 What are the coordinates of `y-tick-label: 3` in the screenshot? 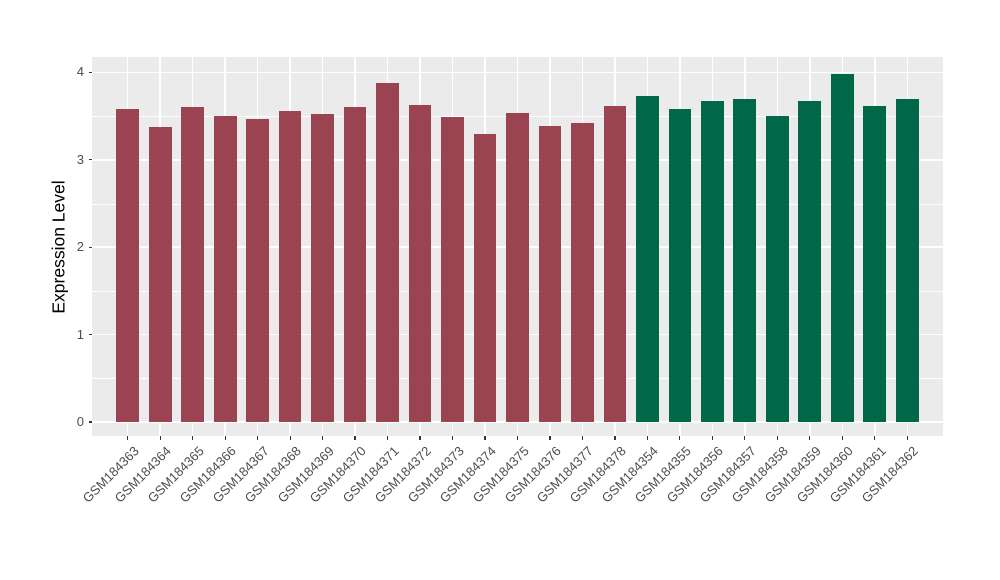 It's located at (80, 159).